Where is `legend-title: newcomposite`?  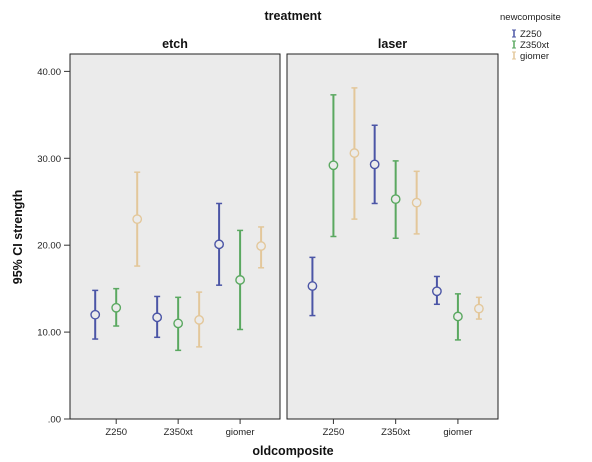 legend-title: newcomposite is located at coordinates (530, 17).